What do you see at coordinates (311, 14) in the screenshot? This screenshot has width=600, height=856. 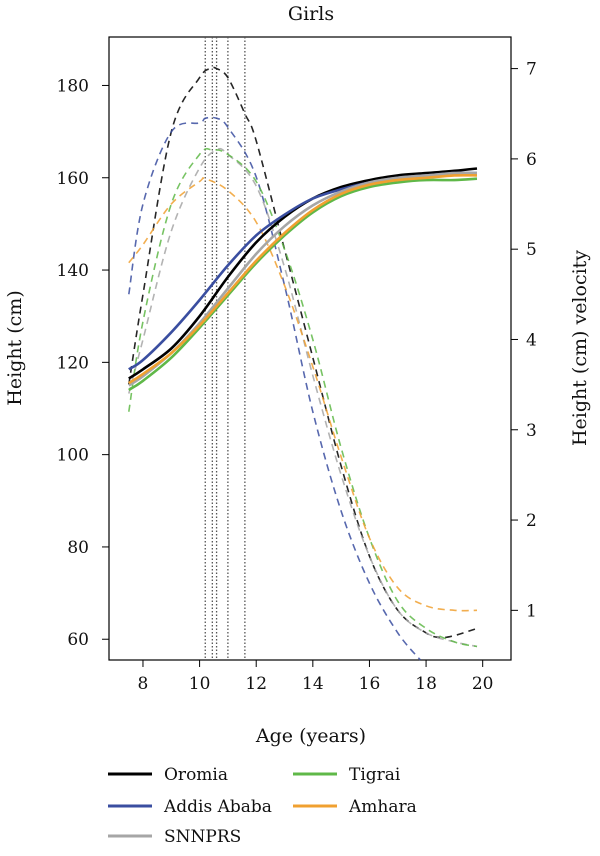 I see `chart-title: Girls` at bounding box center [311, 14].